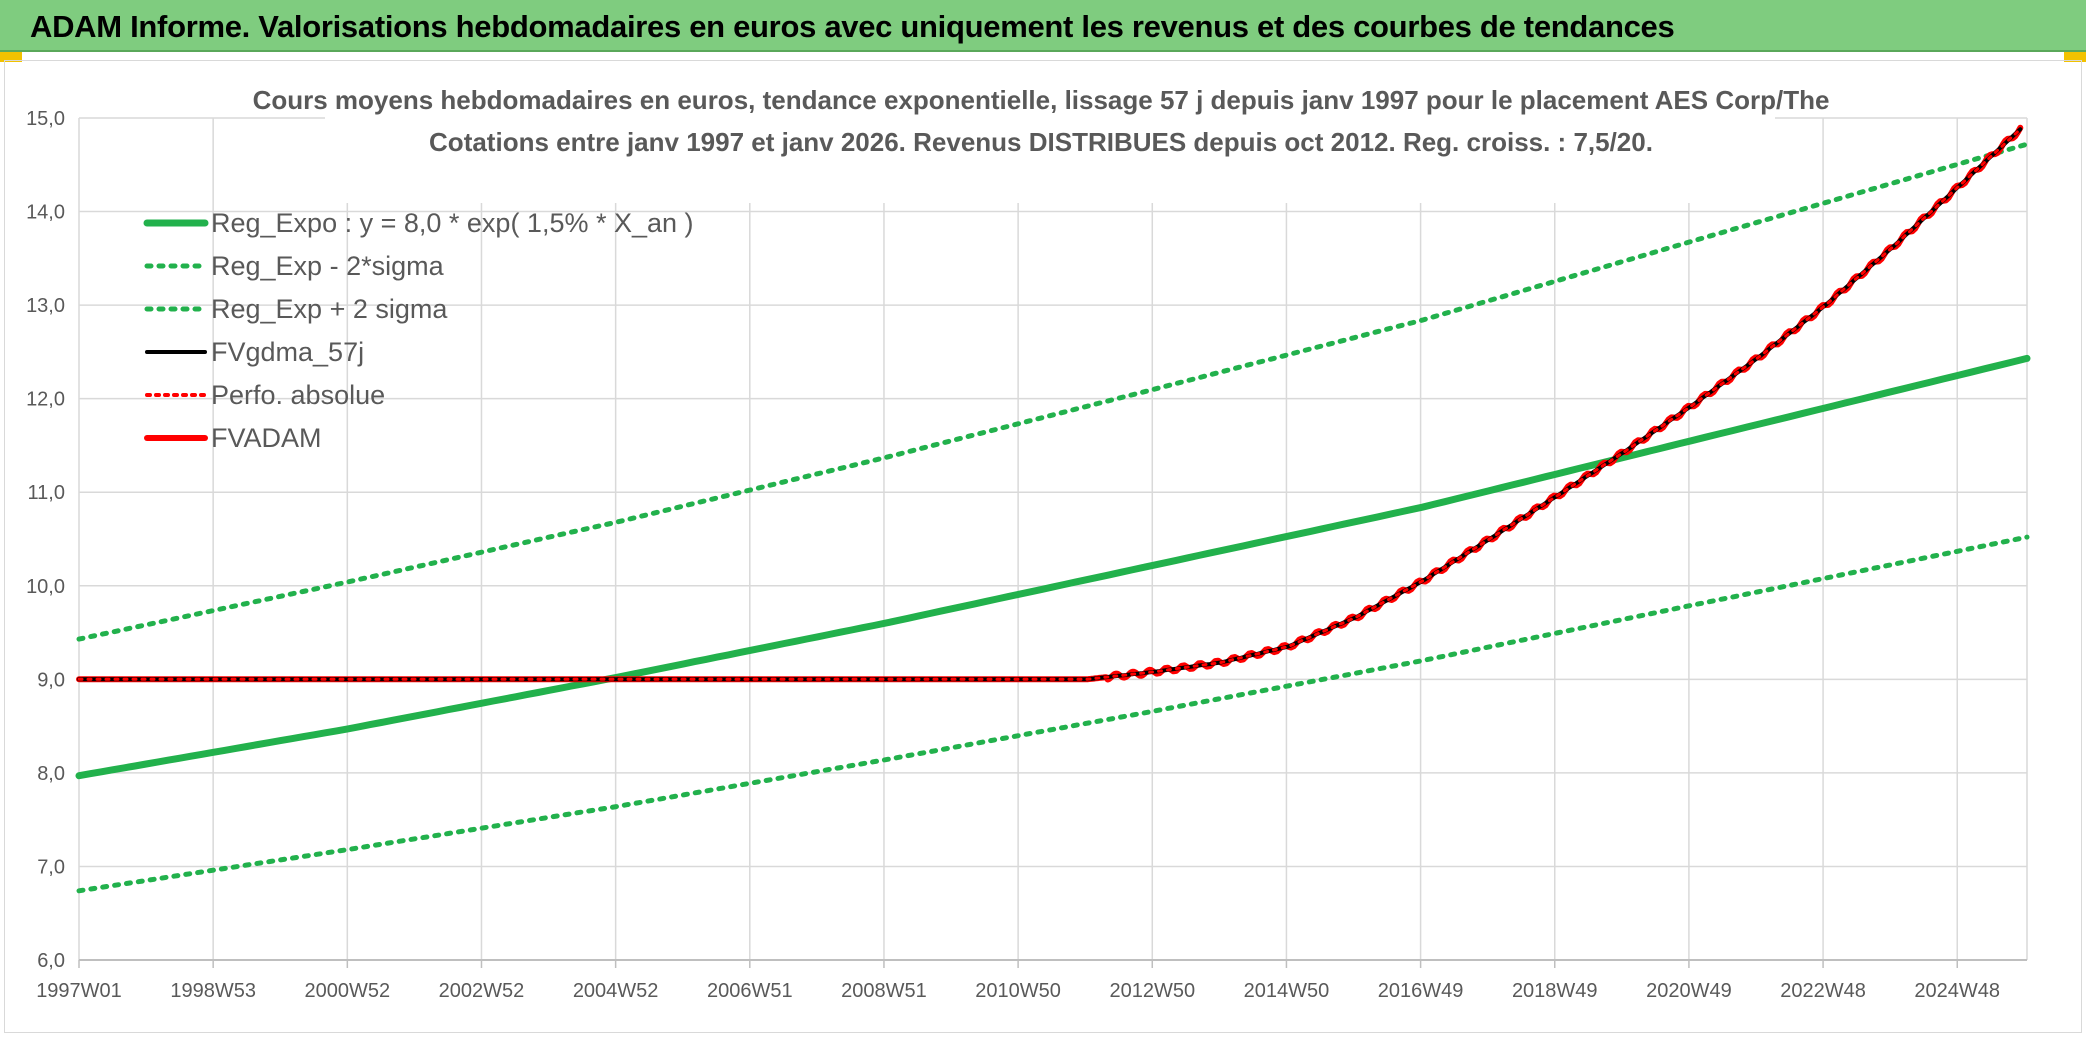  I want to click on y-tick-label: 6,0, so click(51, 961).